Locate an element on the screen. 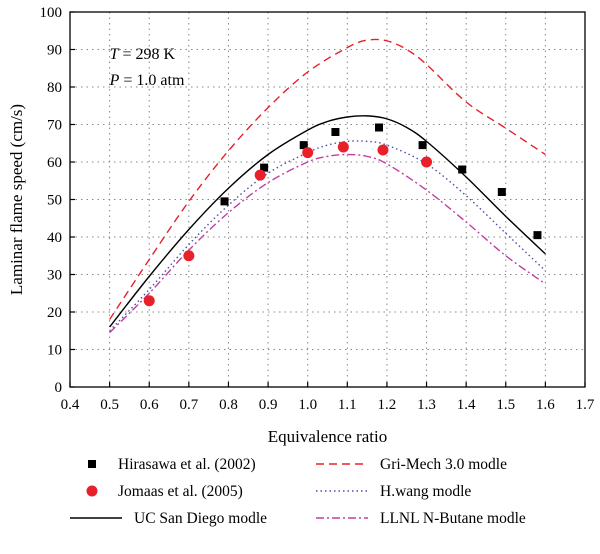 This screenshot has height=554, width=600. x-tick-label: 1.7 is located at coordinates (585, 405).